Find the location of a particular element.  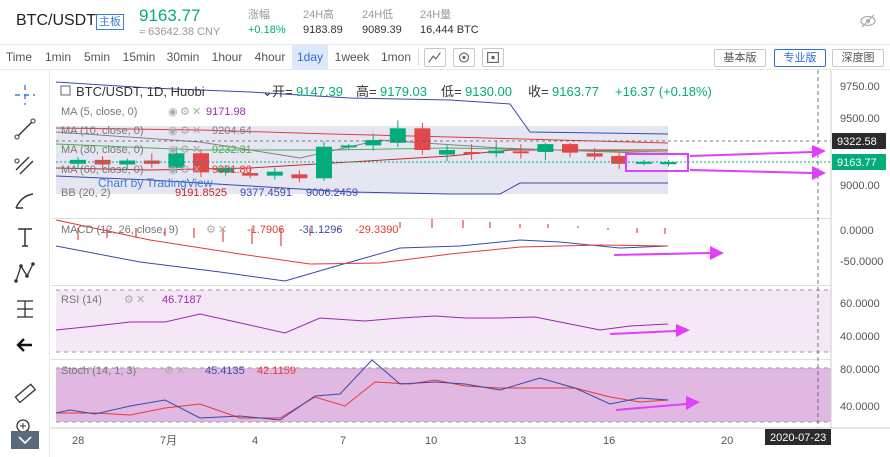

rsi-band-fill is located at coordinates (443, 321).